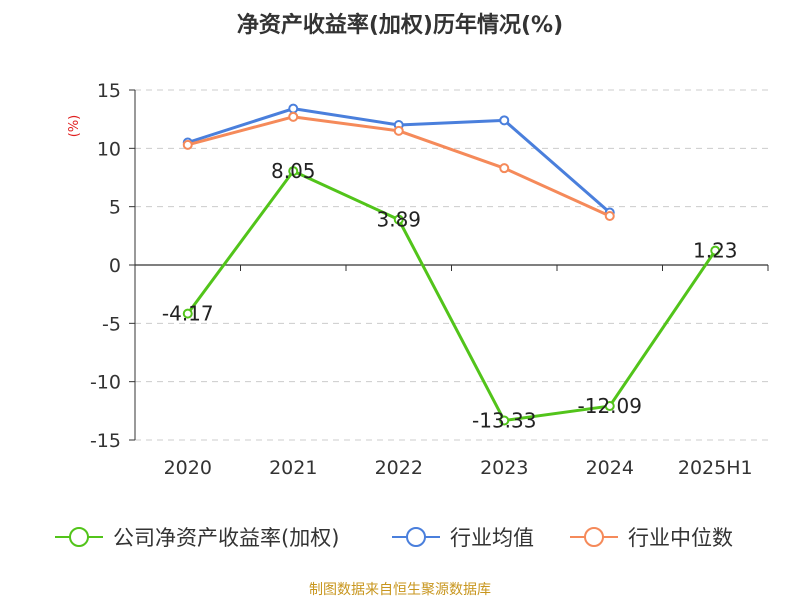 The image size is (800, 604). I want to click on y-tick-label: -10, so click(105, 383).